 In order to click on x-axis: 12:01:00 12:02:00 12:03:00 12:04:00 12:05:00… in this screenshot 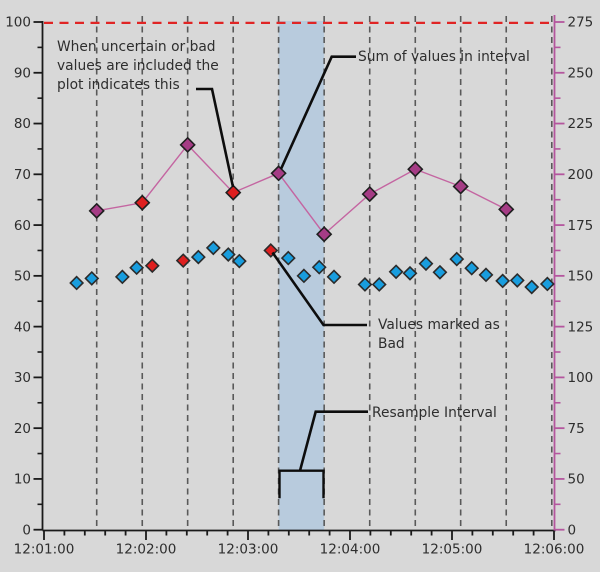, I will do `click(299, 543)`.